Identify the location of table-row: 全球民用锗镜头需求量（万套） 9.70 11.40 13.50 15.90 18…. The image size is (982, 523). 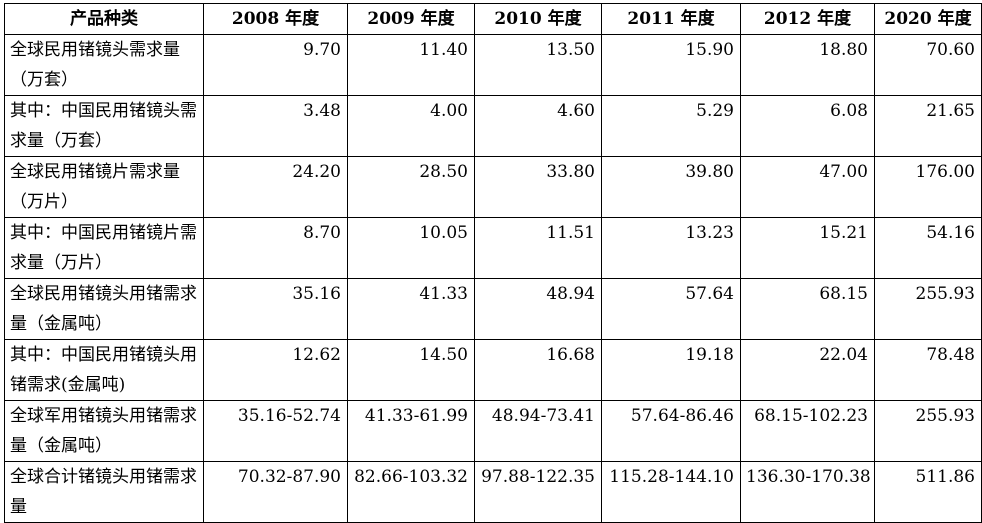
(493, 65).